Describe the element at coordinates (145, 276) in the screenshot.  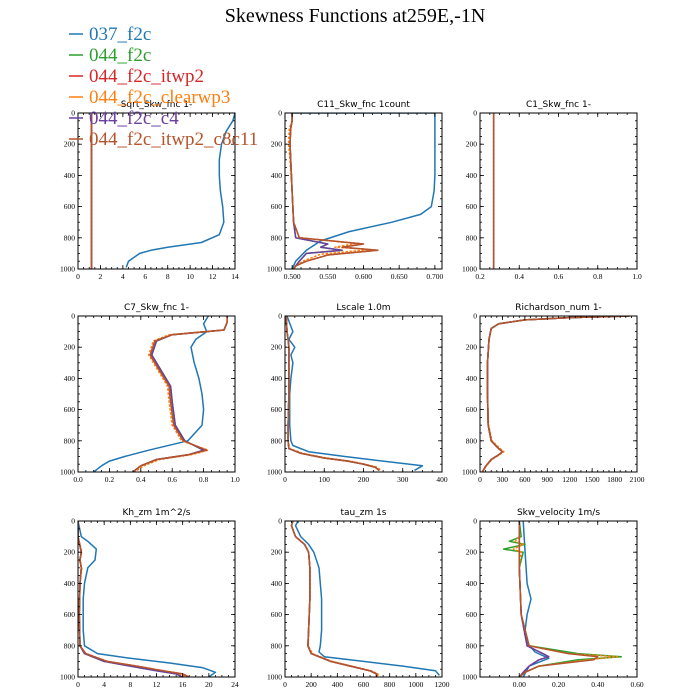
I see `x-tick-label: 6` at that location.